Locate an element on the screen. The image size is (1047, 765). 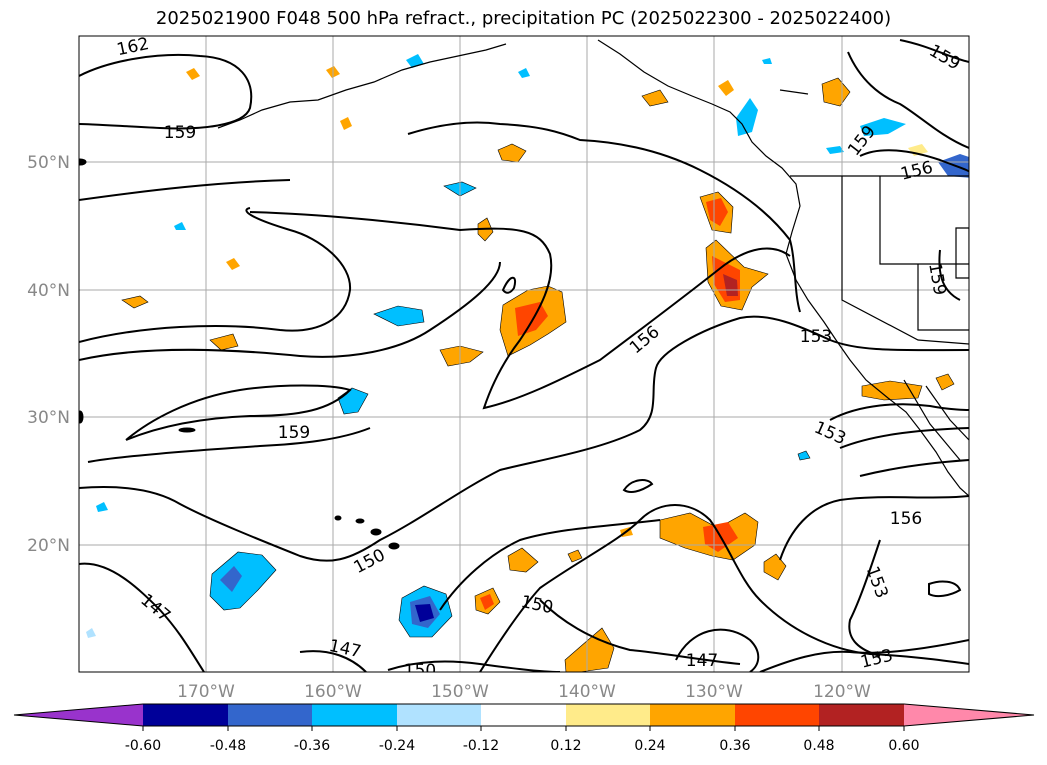
colorbar-tick-label: 0.36 is located at coordinates (734, 746).